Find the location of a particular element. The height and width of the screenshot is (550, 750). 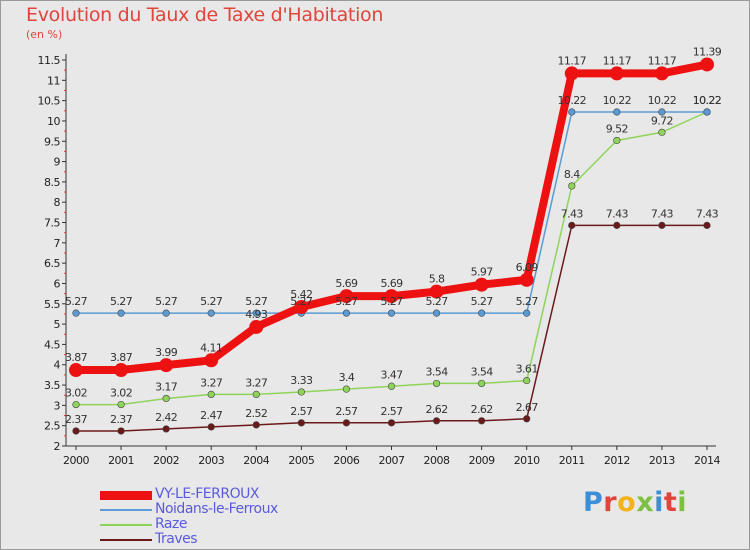

data-label-traves: 2.67 is located at coordinates (527, 407).